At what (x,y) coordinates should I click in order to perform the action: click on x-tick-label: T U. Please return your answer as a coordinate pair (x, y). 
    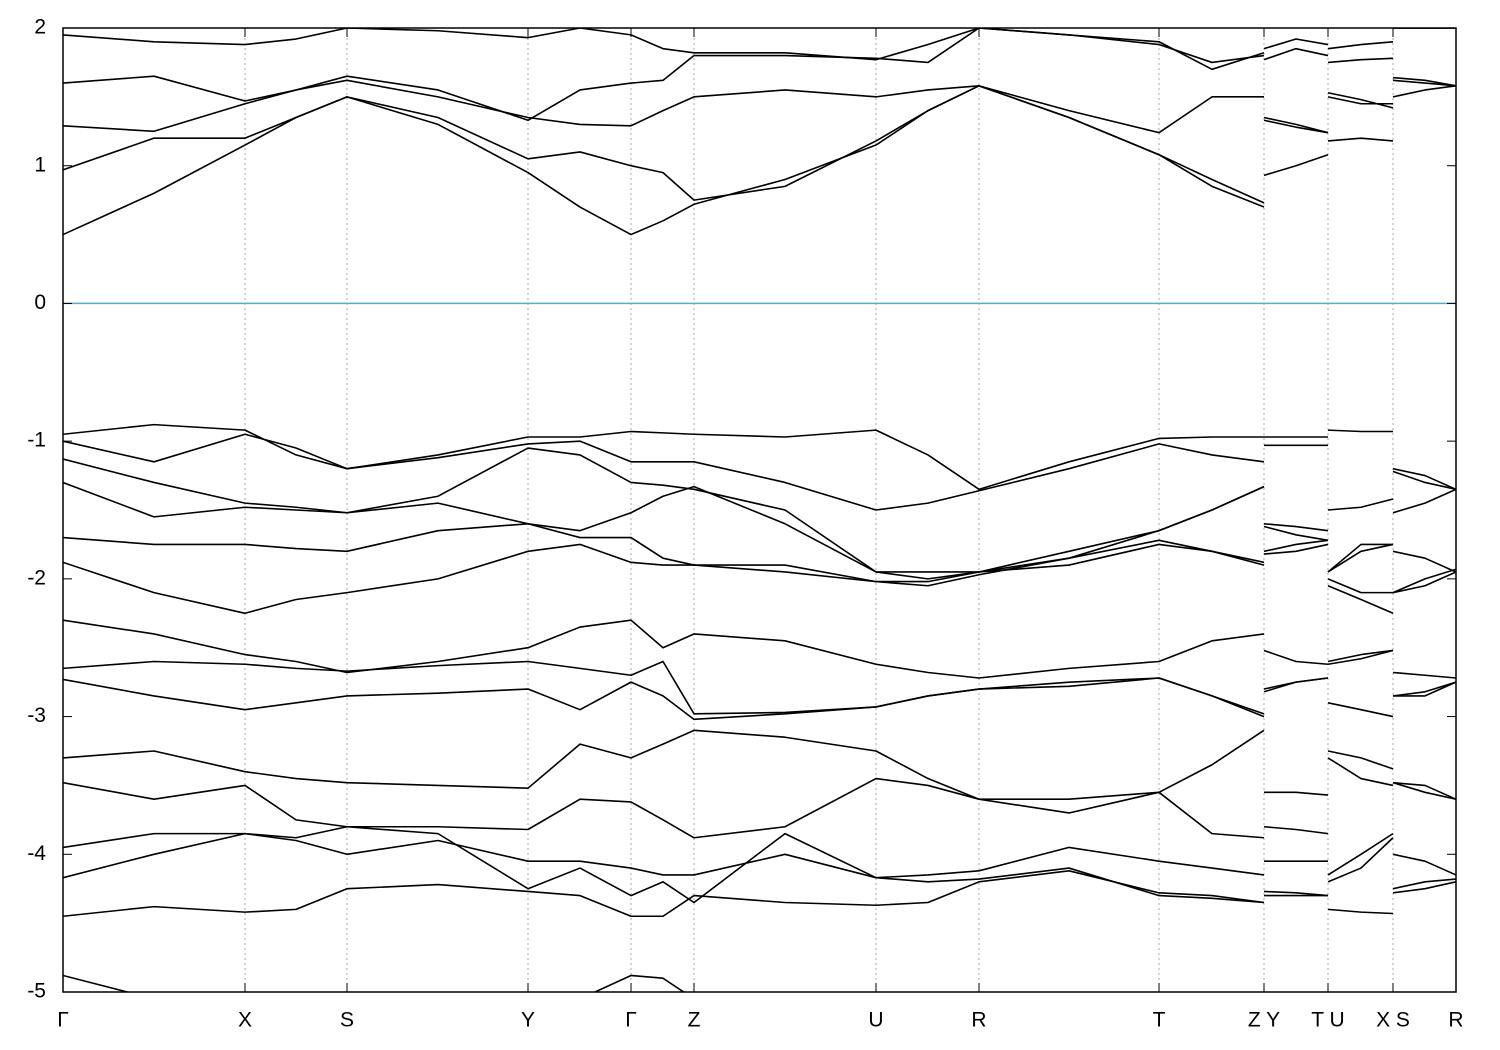
    Looking at the image, I should click on (1327, 1020).